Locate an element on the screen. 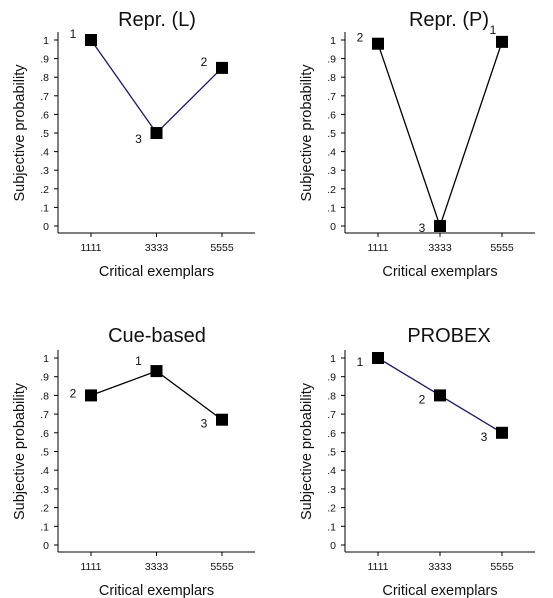 The image size is (553, 598). chart-title: Cue-based is located at coordinates (157, 336).